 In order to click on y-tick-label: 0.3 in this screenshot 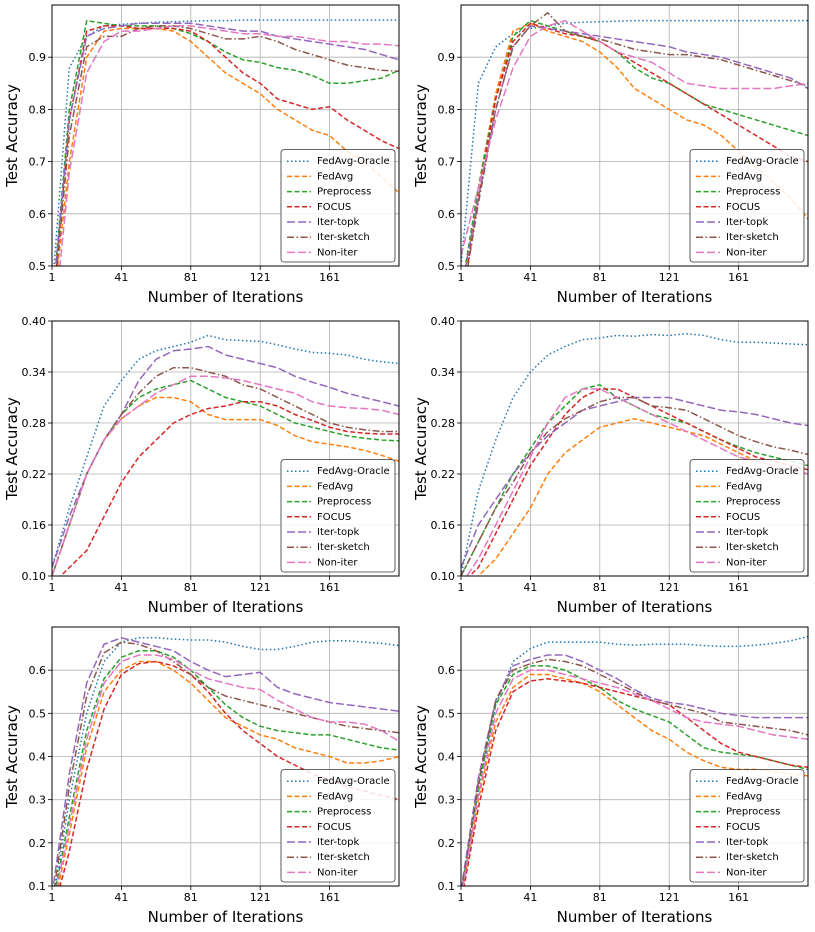, I will do `click(38, 800)`.